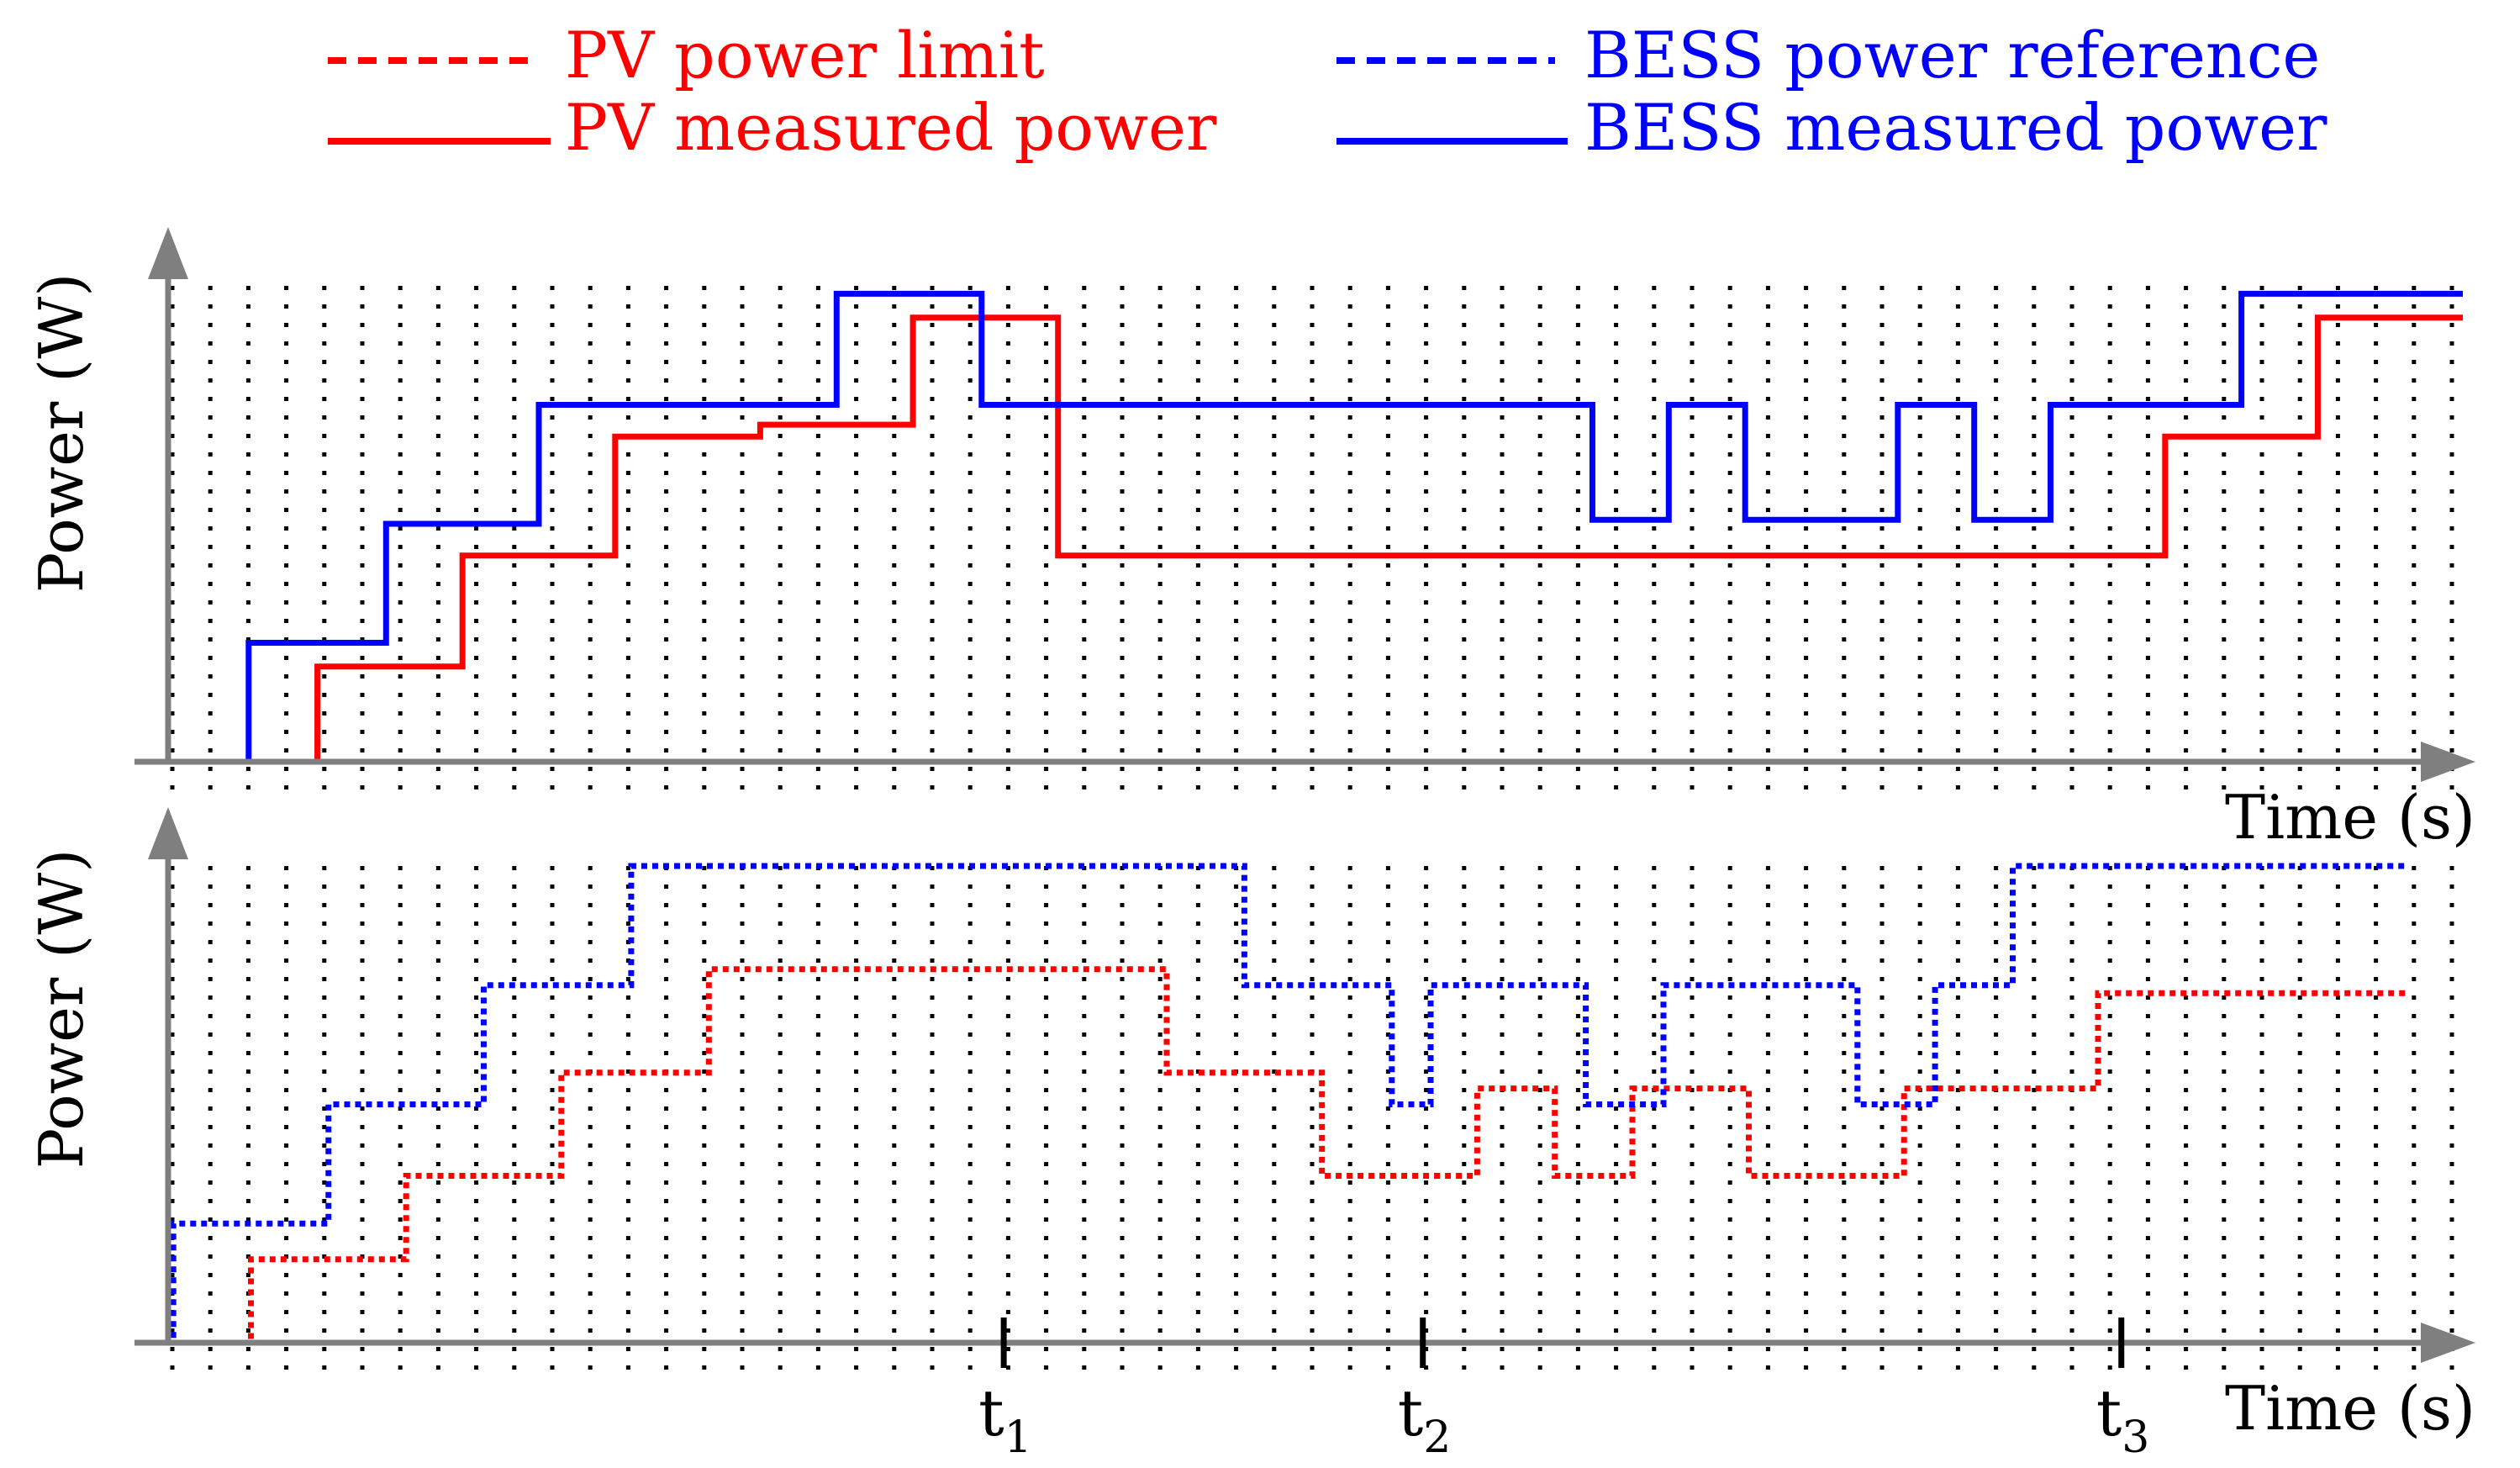 This screenshot has height=1468, width=2520. Describe the element at coordinates (2350, 817) in the screenshot. I see `x-axis-label-top: Time (s)` at that location.